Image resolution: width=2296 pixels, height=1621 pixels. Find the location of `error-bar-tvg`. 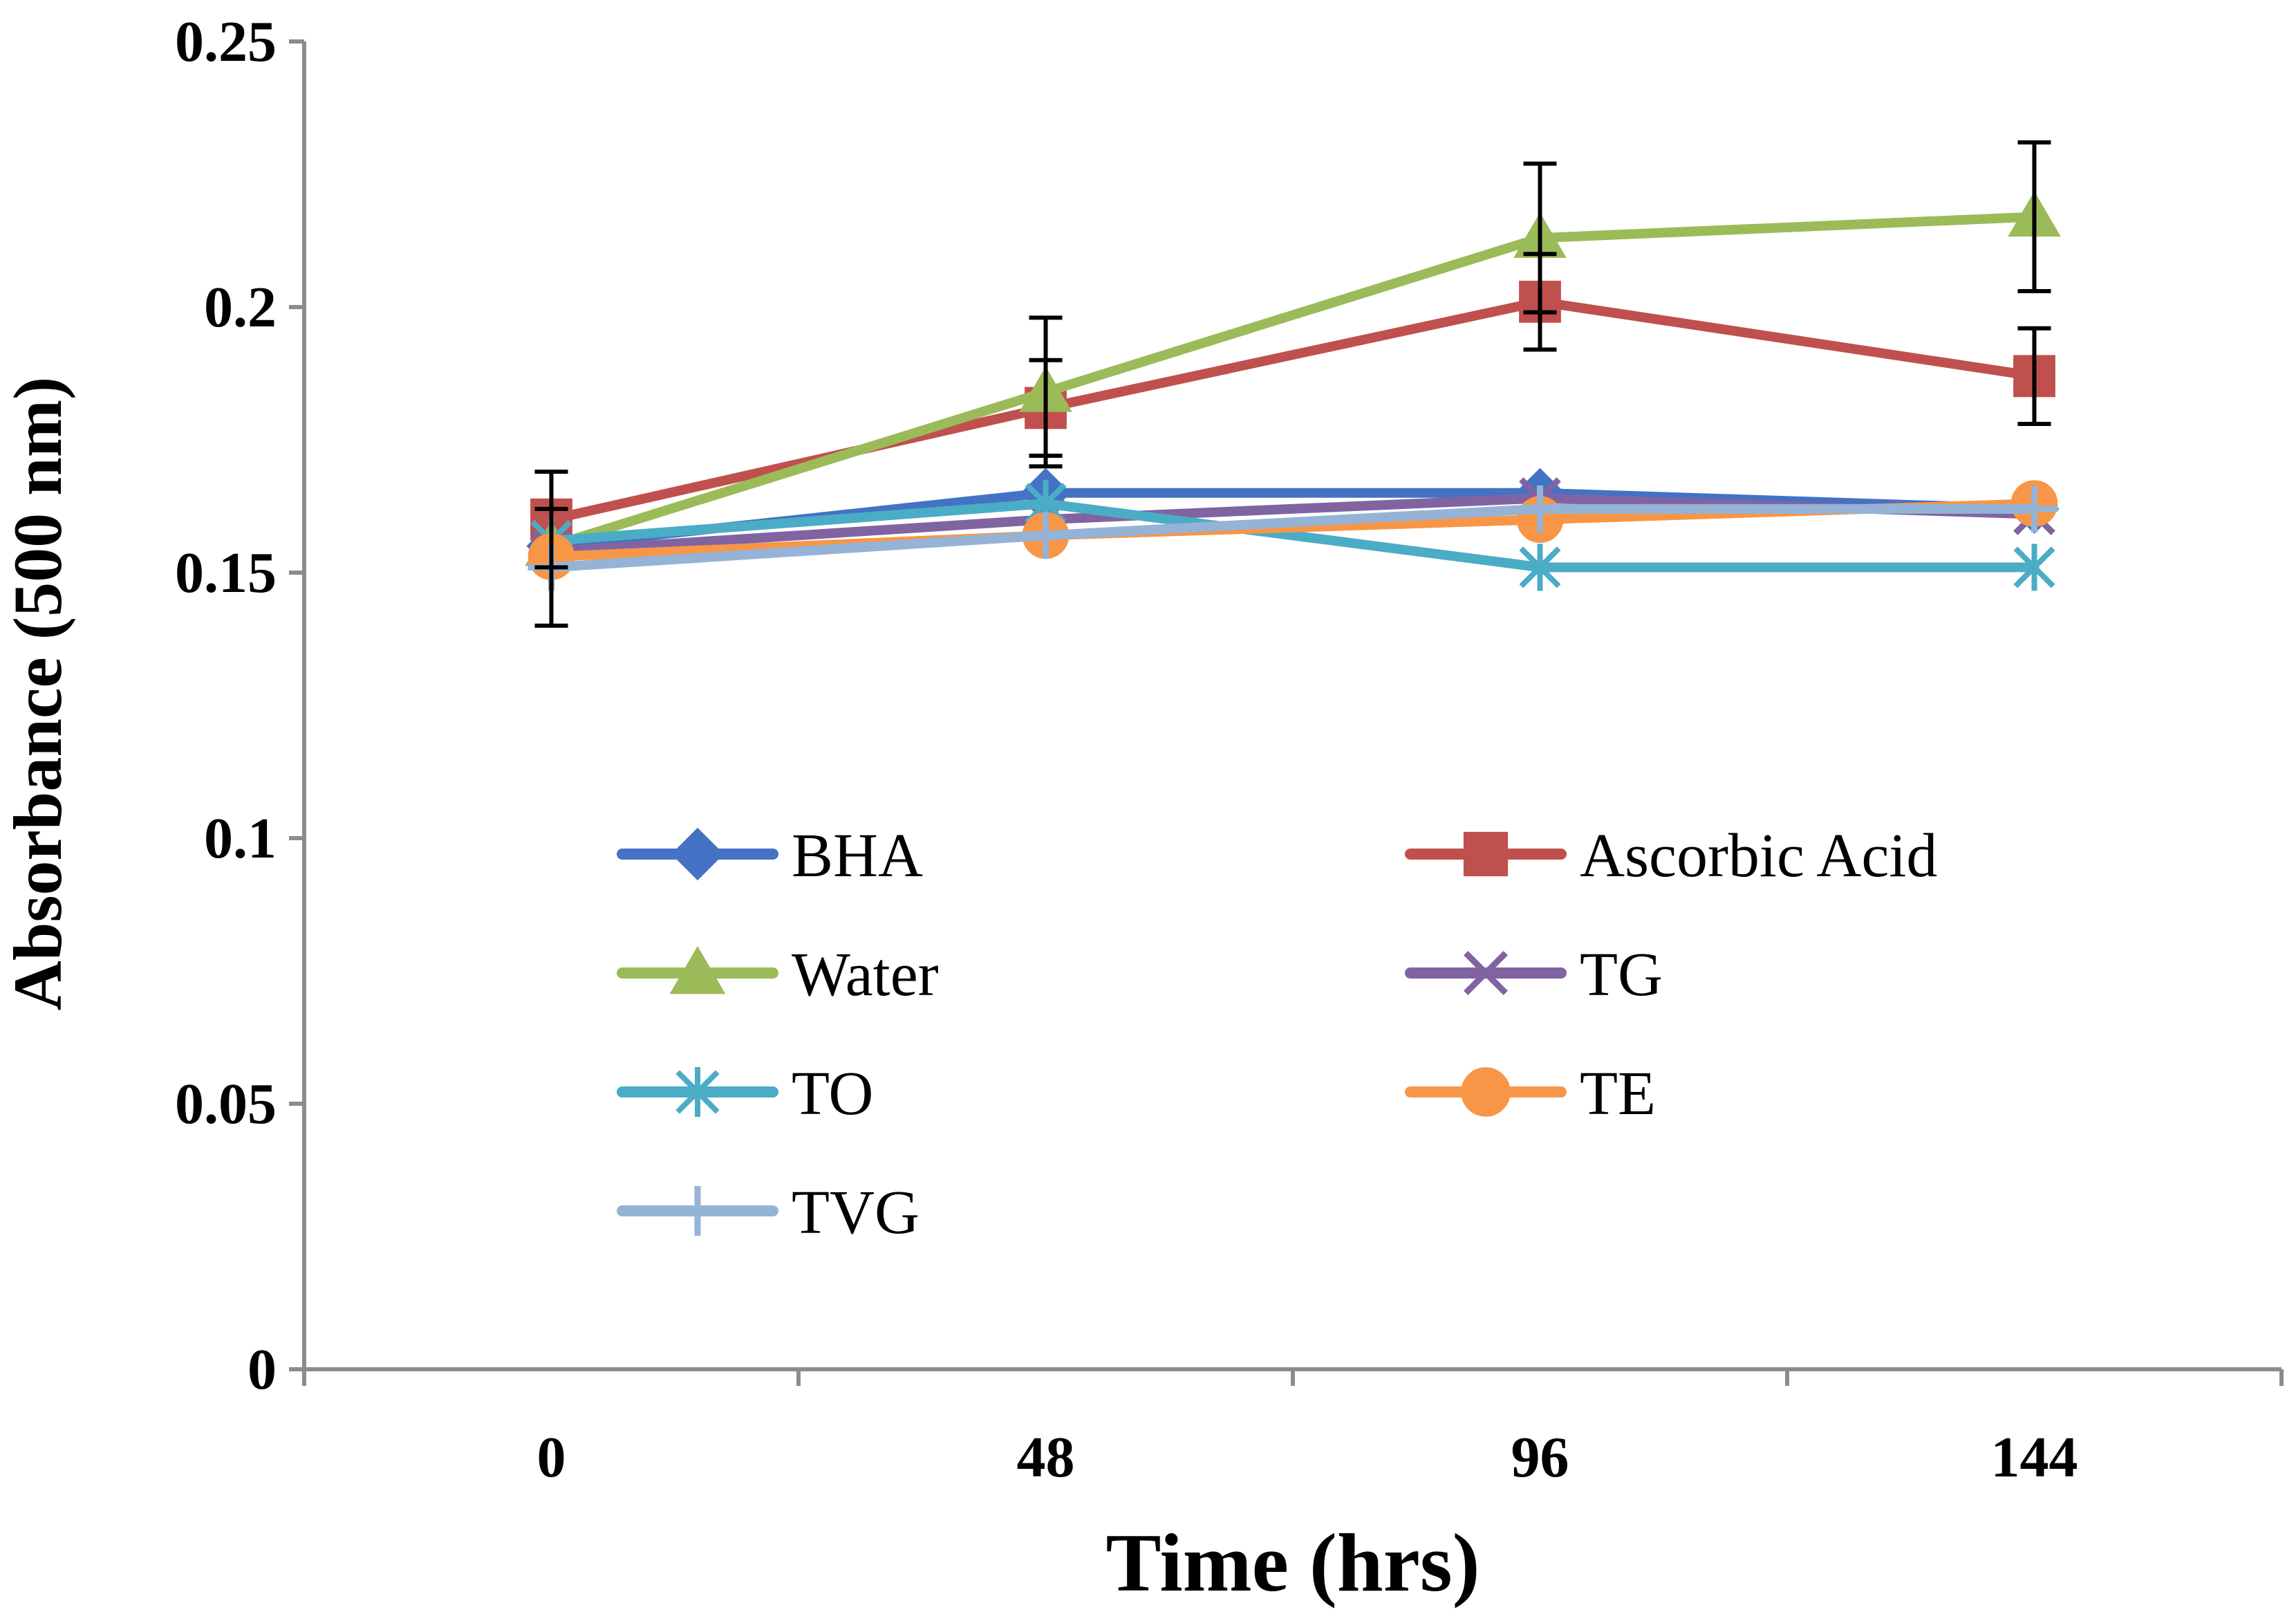

error-bar-tvg is located at coordinates (551, 567).